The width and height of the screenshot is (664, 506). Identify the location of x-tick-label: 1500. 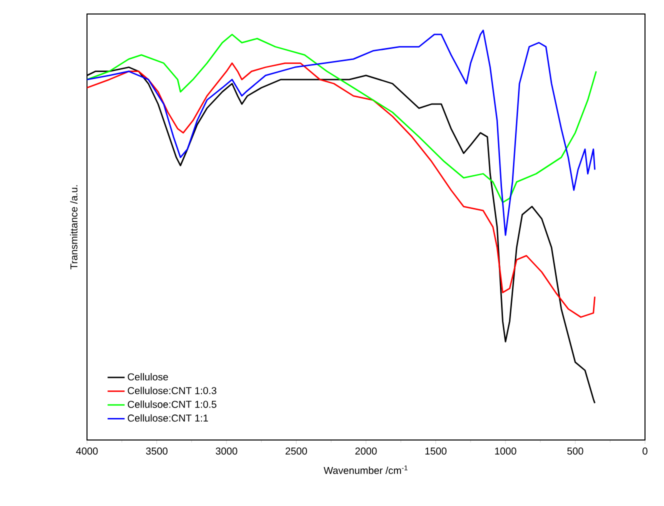
(435, 451).